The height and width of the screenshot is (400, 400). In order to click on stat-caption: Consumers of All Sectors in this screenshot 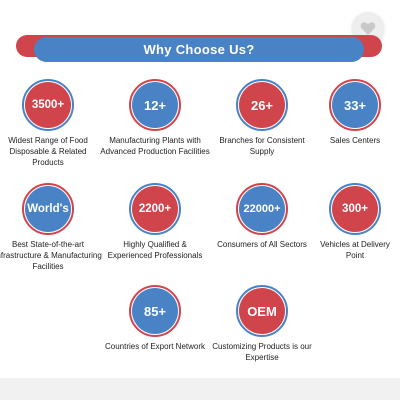, I will do `click(262, 244)`.